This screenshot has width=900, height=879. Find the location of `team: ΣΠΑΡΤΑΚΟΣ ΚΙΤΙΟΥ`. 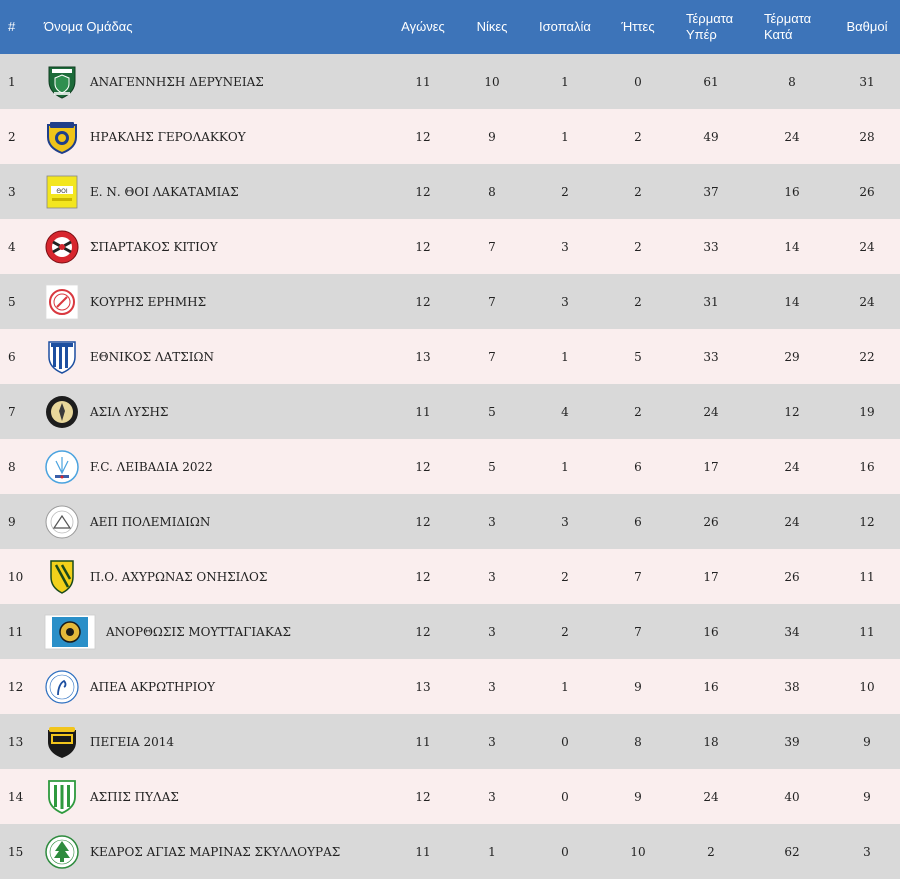

team: ΣΠΑΡΤΑΚΟΣ ΚΙΤΙΟΥ is located at coordinates (214, 247).